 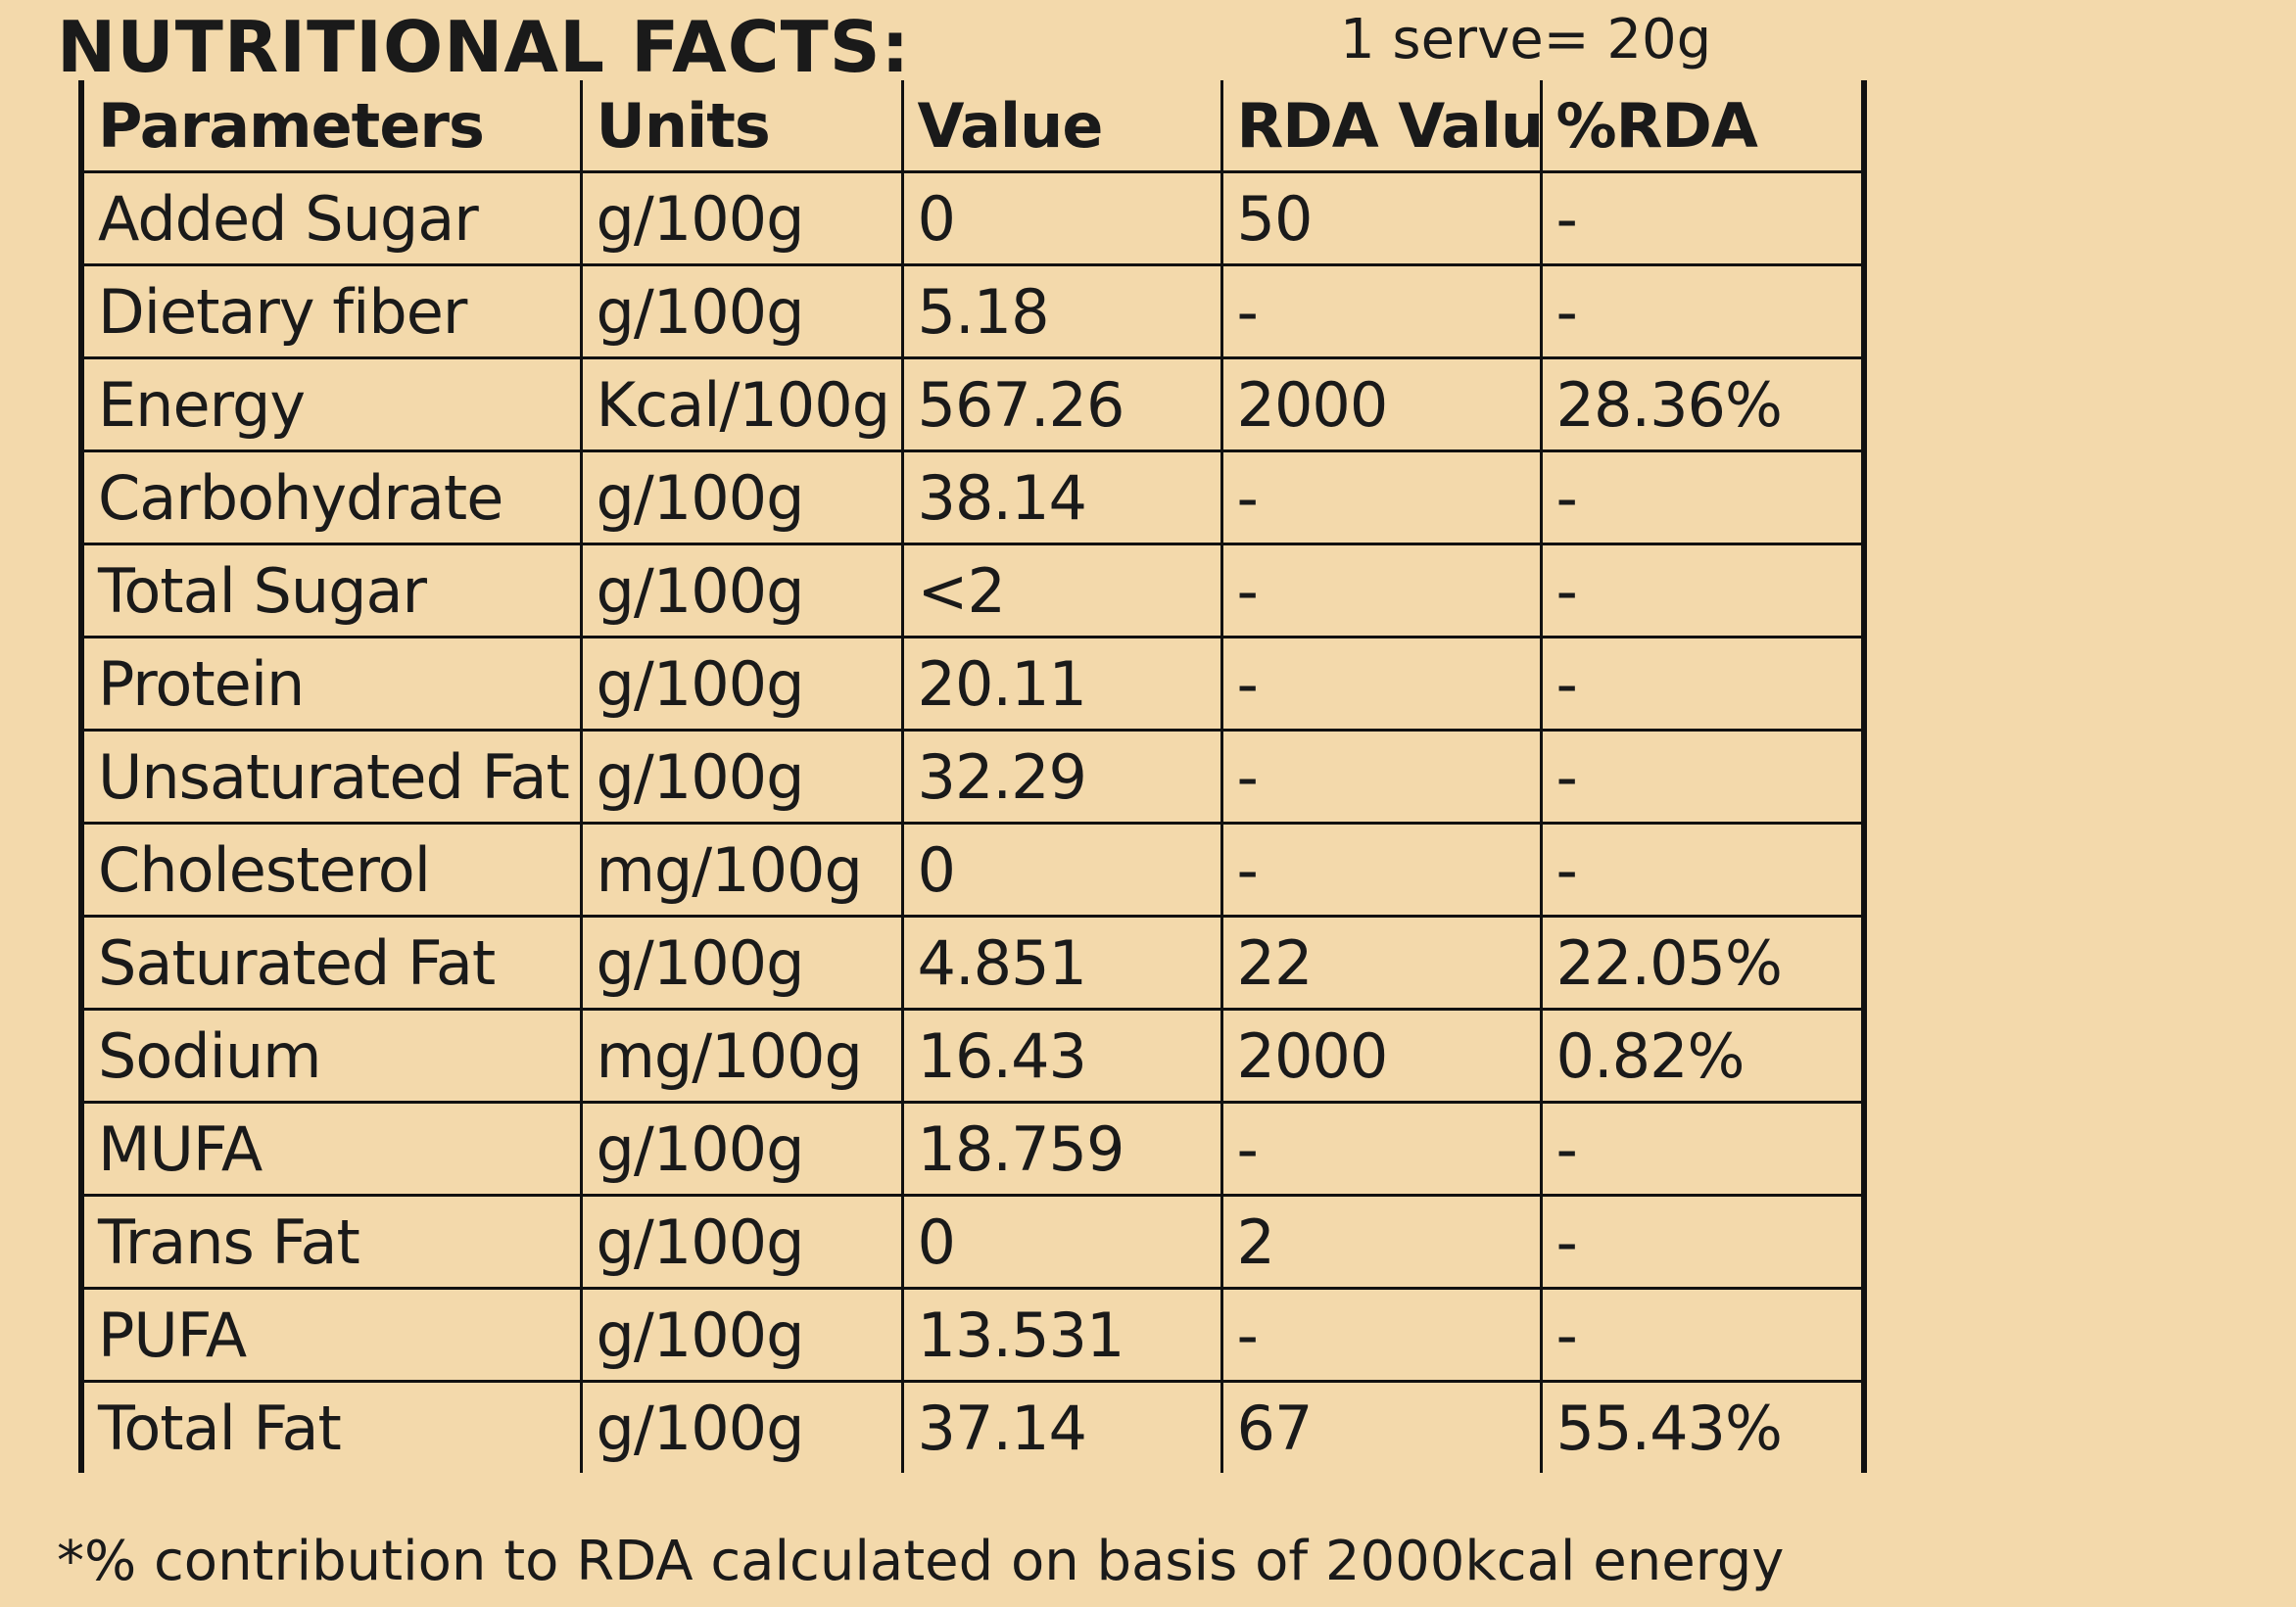 What do you see at coordinates (1703, 1426) in the screenshot?
I see `cell-percent-rda: 55.43%` at bounding box center [1703, 1426].